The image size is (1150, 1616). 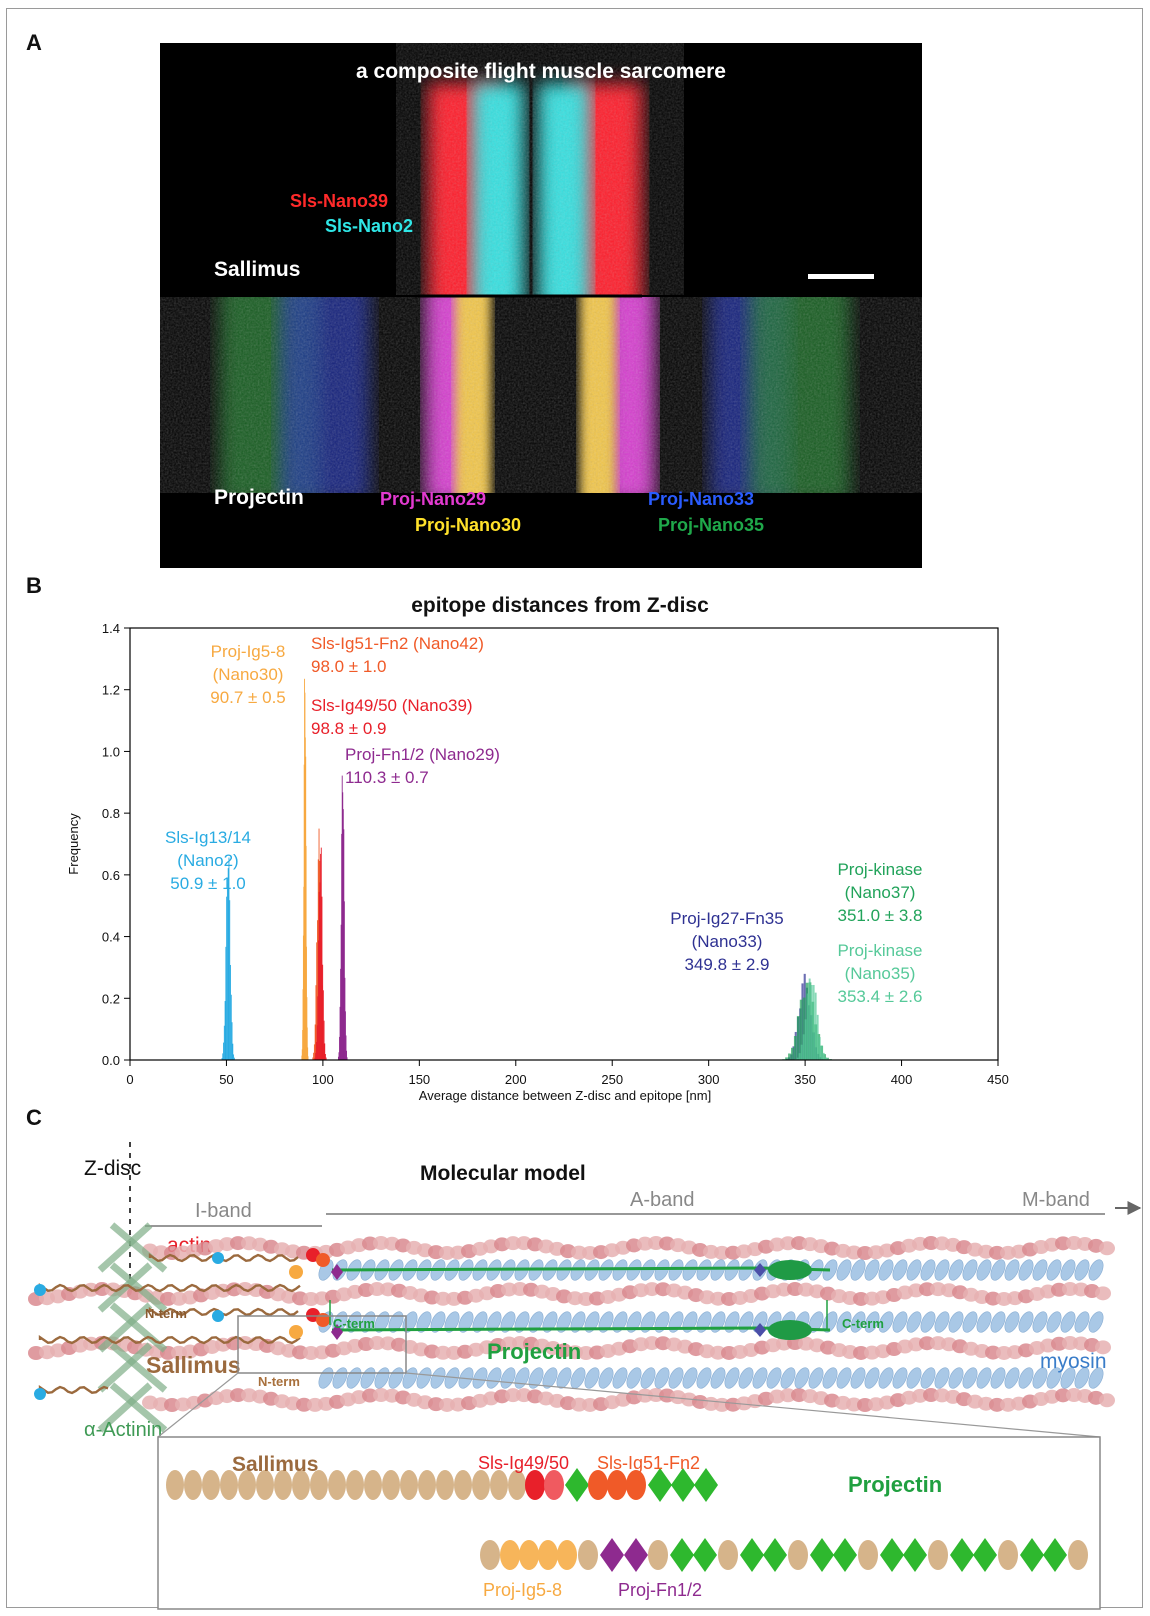 I want to click on x-tick-label: 450, so click(x=998, y=1079).